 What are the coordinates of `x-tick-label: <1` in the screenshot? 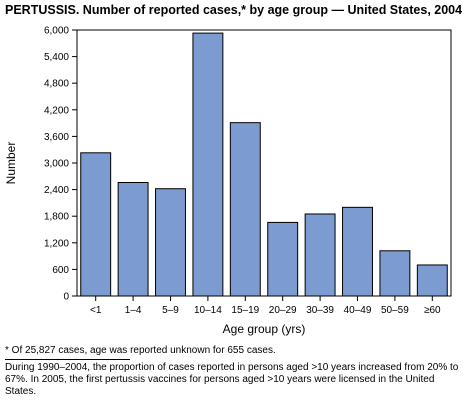 It's located at (96, 310).